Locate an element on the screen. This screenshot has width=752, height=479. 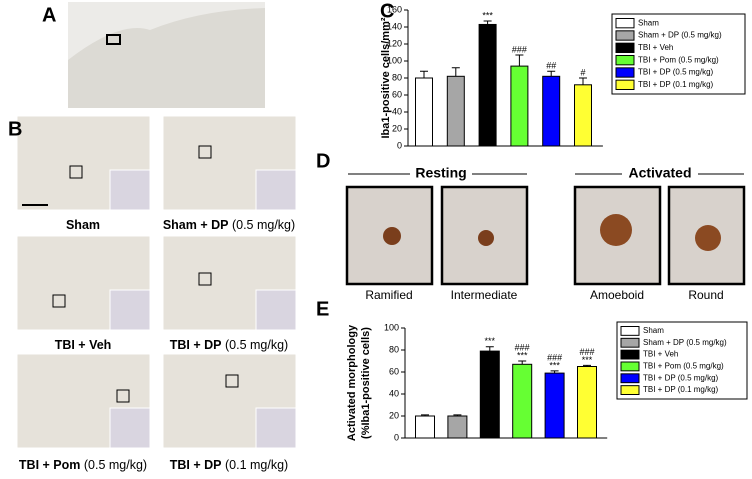
legend-label: TBI + DP (0.1 mg/kg) is located at coordinates (681, 389).